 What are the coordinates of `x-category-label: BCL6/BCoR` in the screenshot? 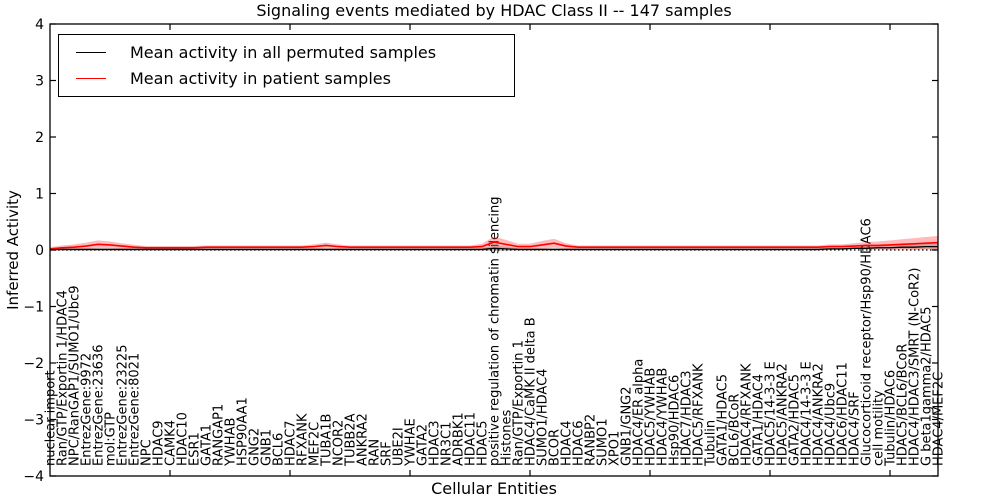 It's located at (735, 430).